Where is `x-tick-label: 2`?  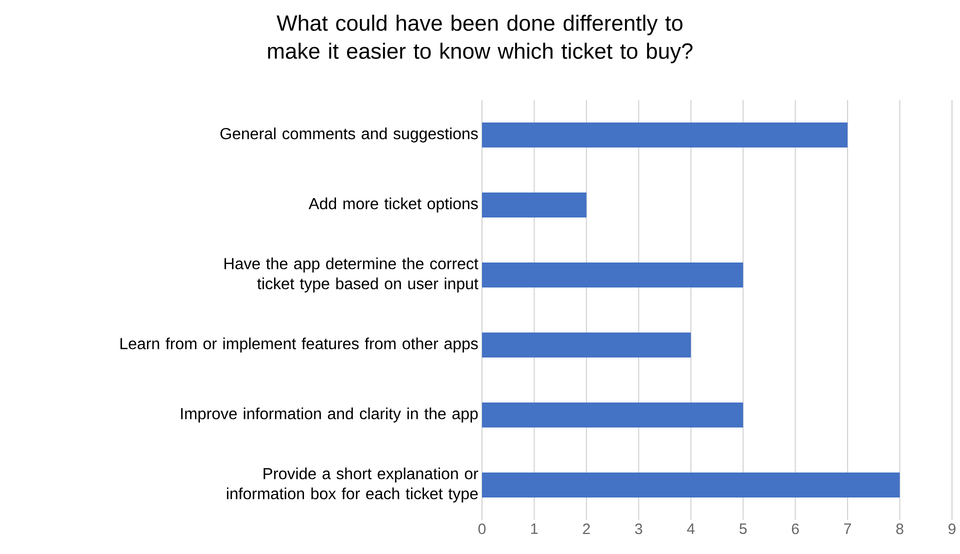 x-tick-label: 2 is located at coordinates (586, 529).